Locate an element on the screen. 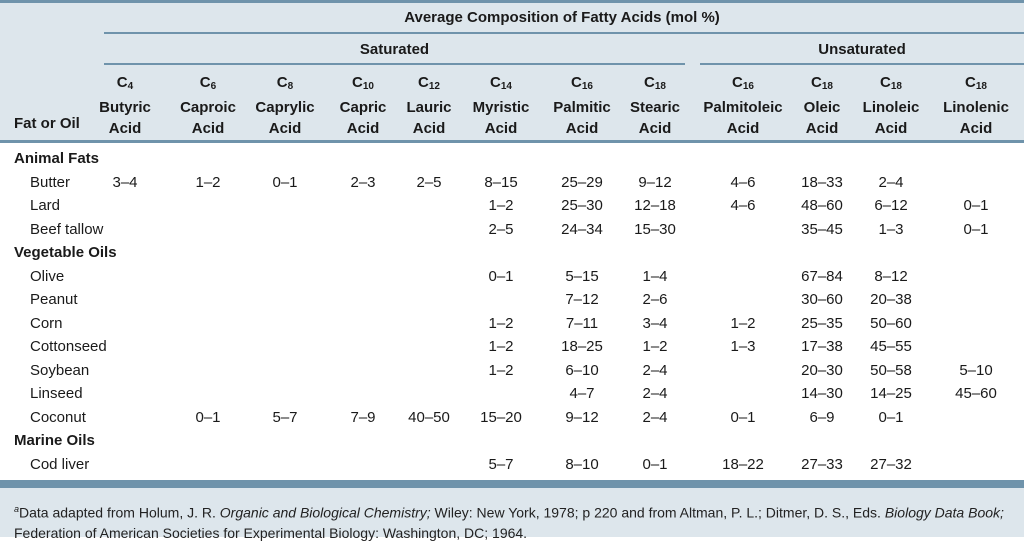 This screenshot has height=543, width=1024. table-cell: 5–15 is located at coordinates (582, 276).